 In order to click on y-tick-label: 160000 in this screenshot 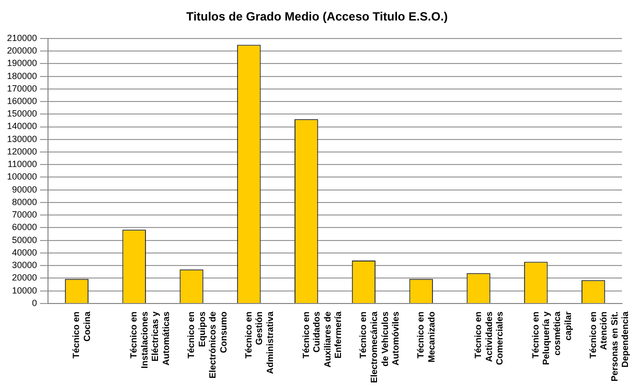, I will do `click(22, 101)`.